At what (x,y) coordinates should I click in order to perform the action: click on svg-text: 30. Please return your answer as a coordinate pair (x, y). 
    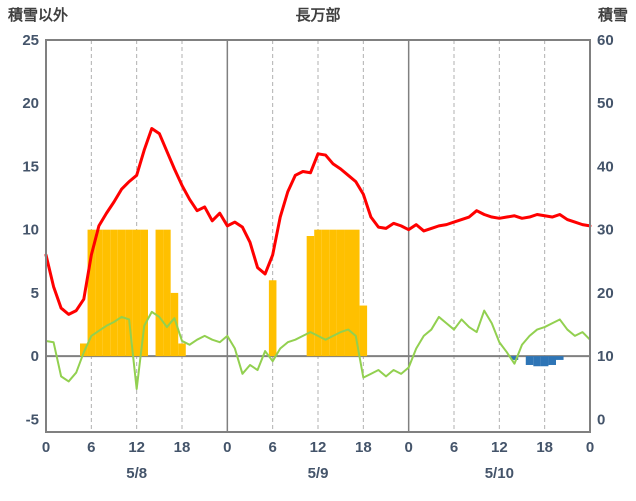
    Looking at the image, I should click on (605, 230).